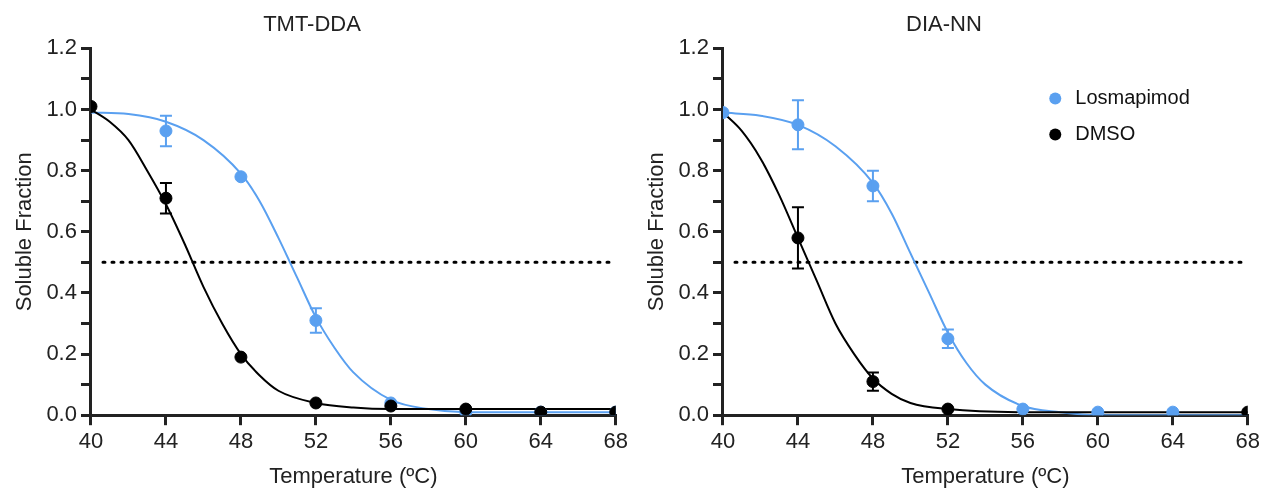 The width and height of the screenshot is (1274, 502). What do you see at coordinates (1105, 132) in the screenshot?
I see `legend-label: DMSO` at bounding box center [1105, 132].